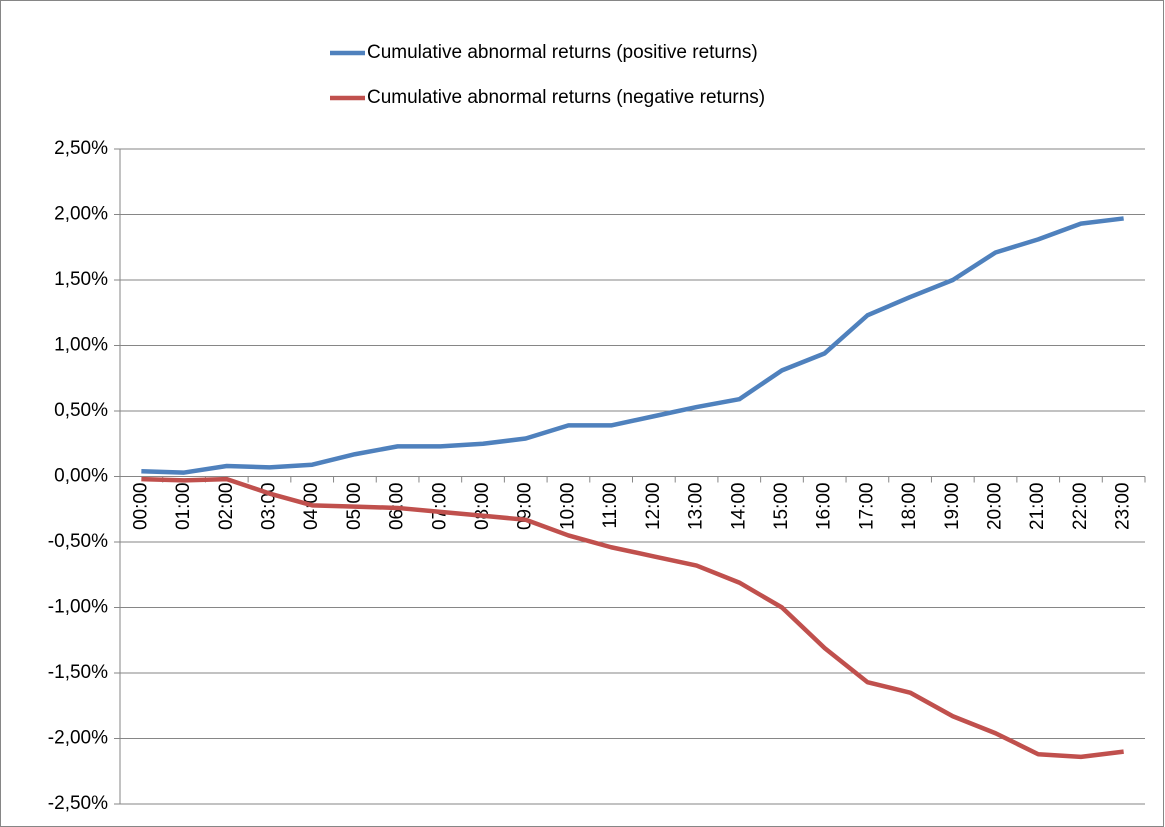 The width and height of the screenshot is (1165, 827). I want to click on x-tick-label: 22:00, so click(1080, 507).